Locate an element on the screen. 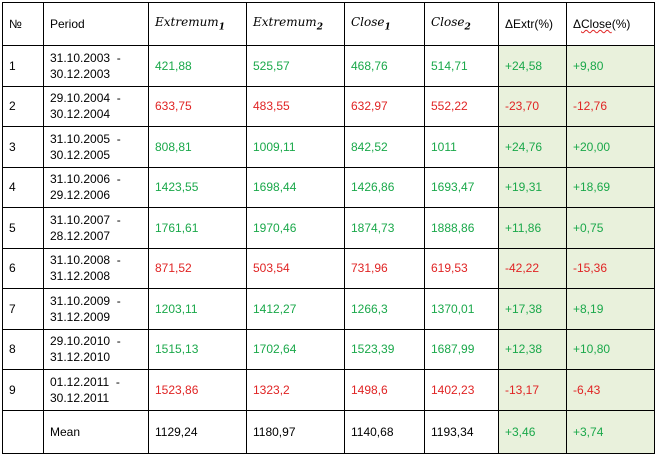 The image size is (657, 464). delta-extr-cell: +17,38 is located at coordinates (532, 309).